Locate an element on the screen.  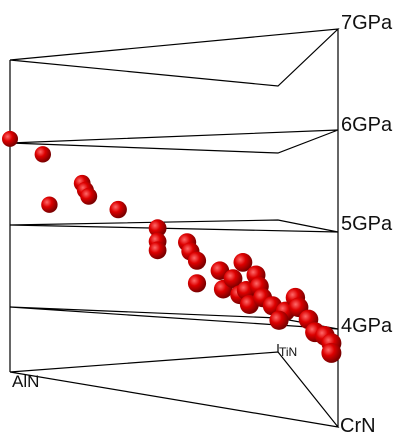
z-tick-6: 6GPa is located at coordinates (367, 125).